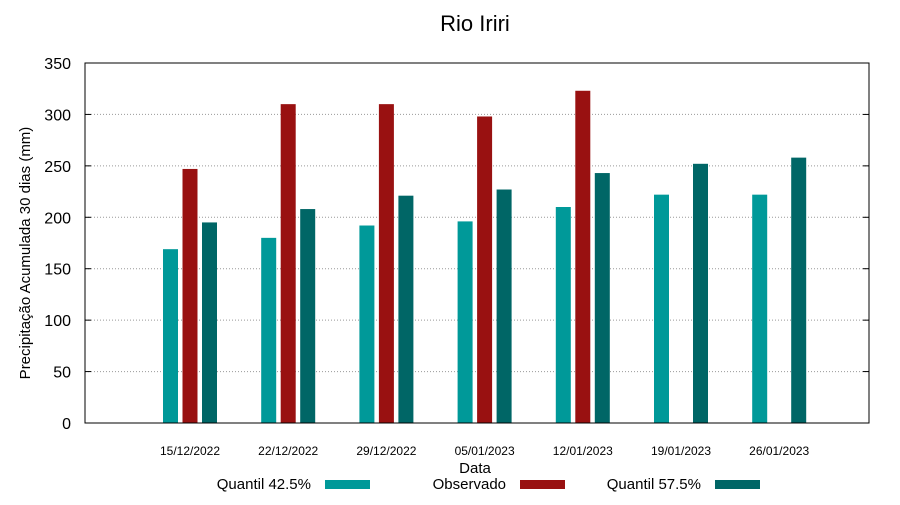 The image size is (900, 505). What do you see at coordinates (779, 451) in the screenshot?
I see `x-tick-label: 26/01/2023` at bounding box center [779, 451].